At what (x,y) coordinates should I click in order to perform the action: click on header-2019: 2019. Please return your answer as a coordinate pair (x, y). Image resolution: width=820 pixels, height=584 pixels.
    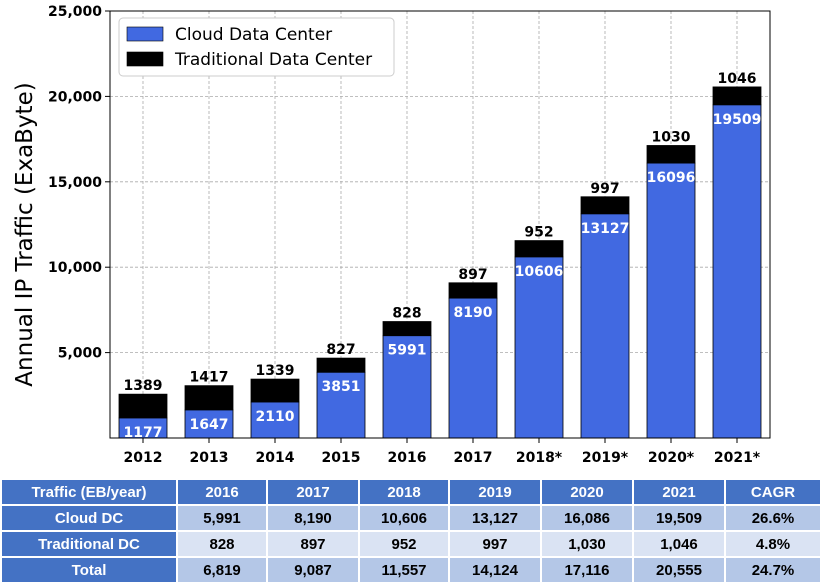
    Looking at the image, I should click on (495, 492).